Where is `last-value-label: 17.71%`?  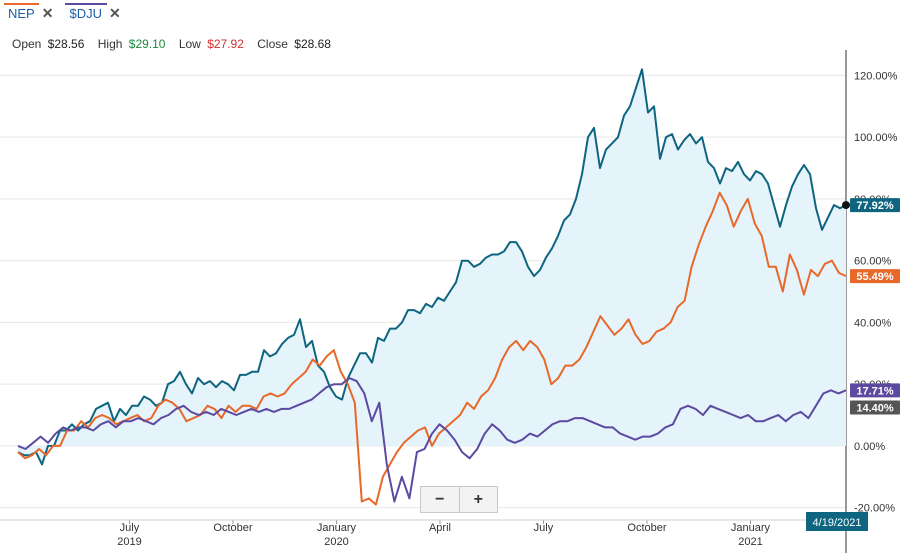
last-value-label: 17.71% is located at coordinates (875, 391).